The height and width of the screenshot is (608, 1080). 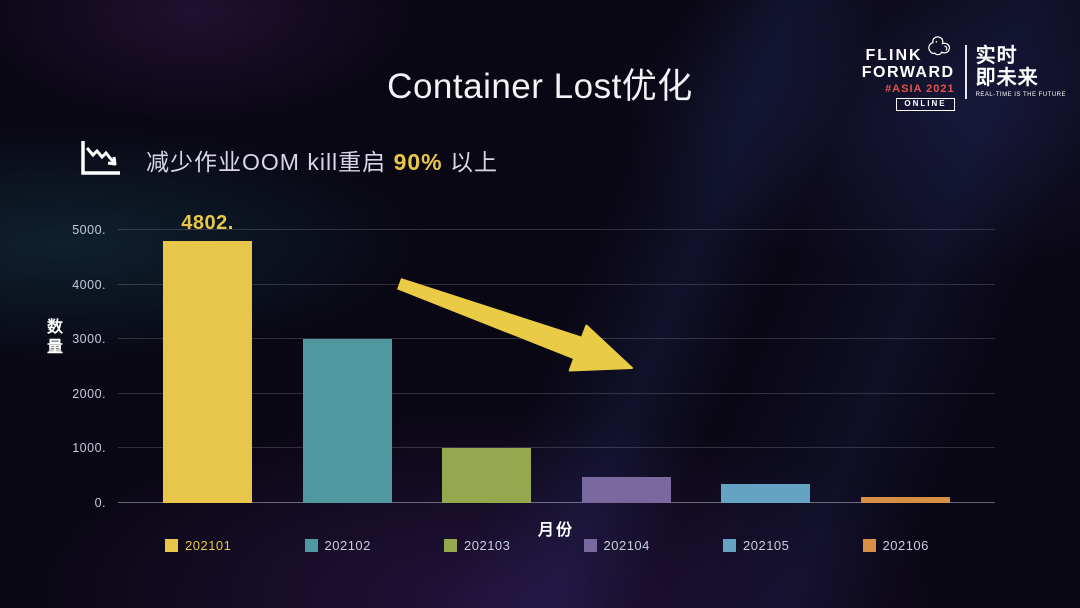 I want to click on legend-label: 202102, so click(x=347, y=545).